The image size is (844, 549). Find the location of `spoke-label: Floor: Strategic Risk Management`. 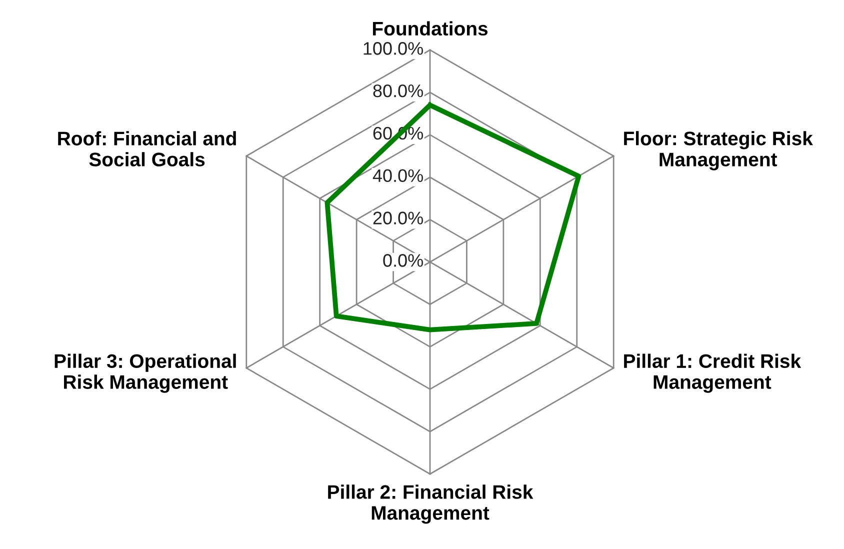

spoke-label: Floor: Strategic Risk Management is located at coordinates (718, 150).